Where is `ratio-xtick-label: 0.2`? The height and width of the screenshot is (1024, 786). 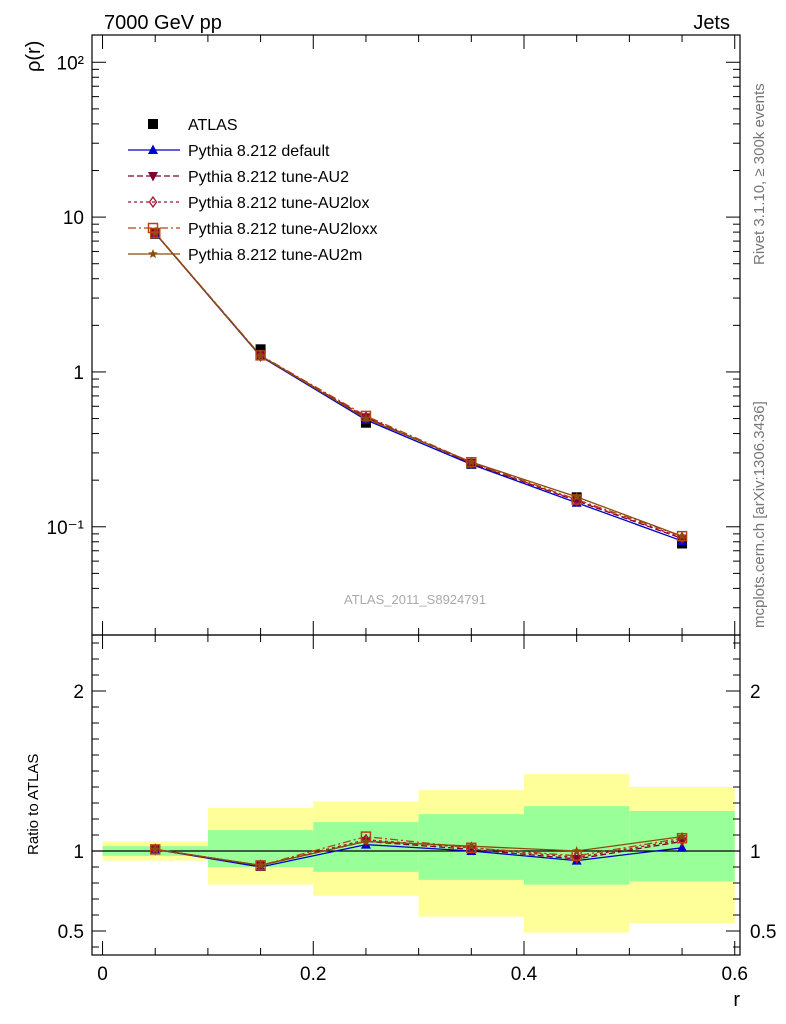
ratio-xtick-label: 0.2 is located at coordinates (313, 974).